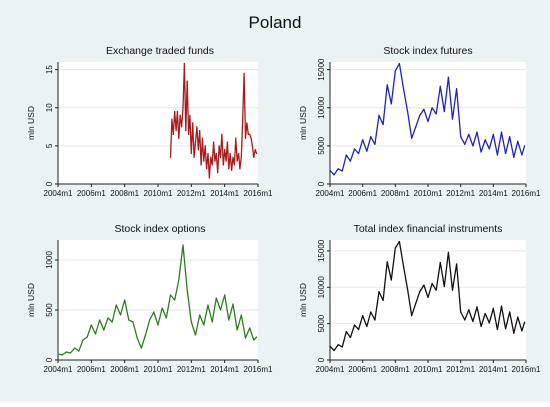 Image resolution: width=550 pixels, height=407 pixels. What do you see at coordinates (321, 107) in the screenshot?
I see `y-tick-label: 10000` at bounding box center [321, 107].